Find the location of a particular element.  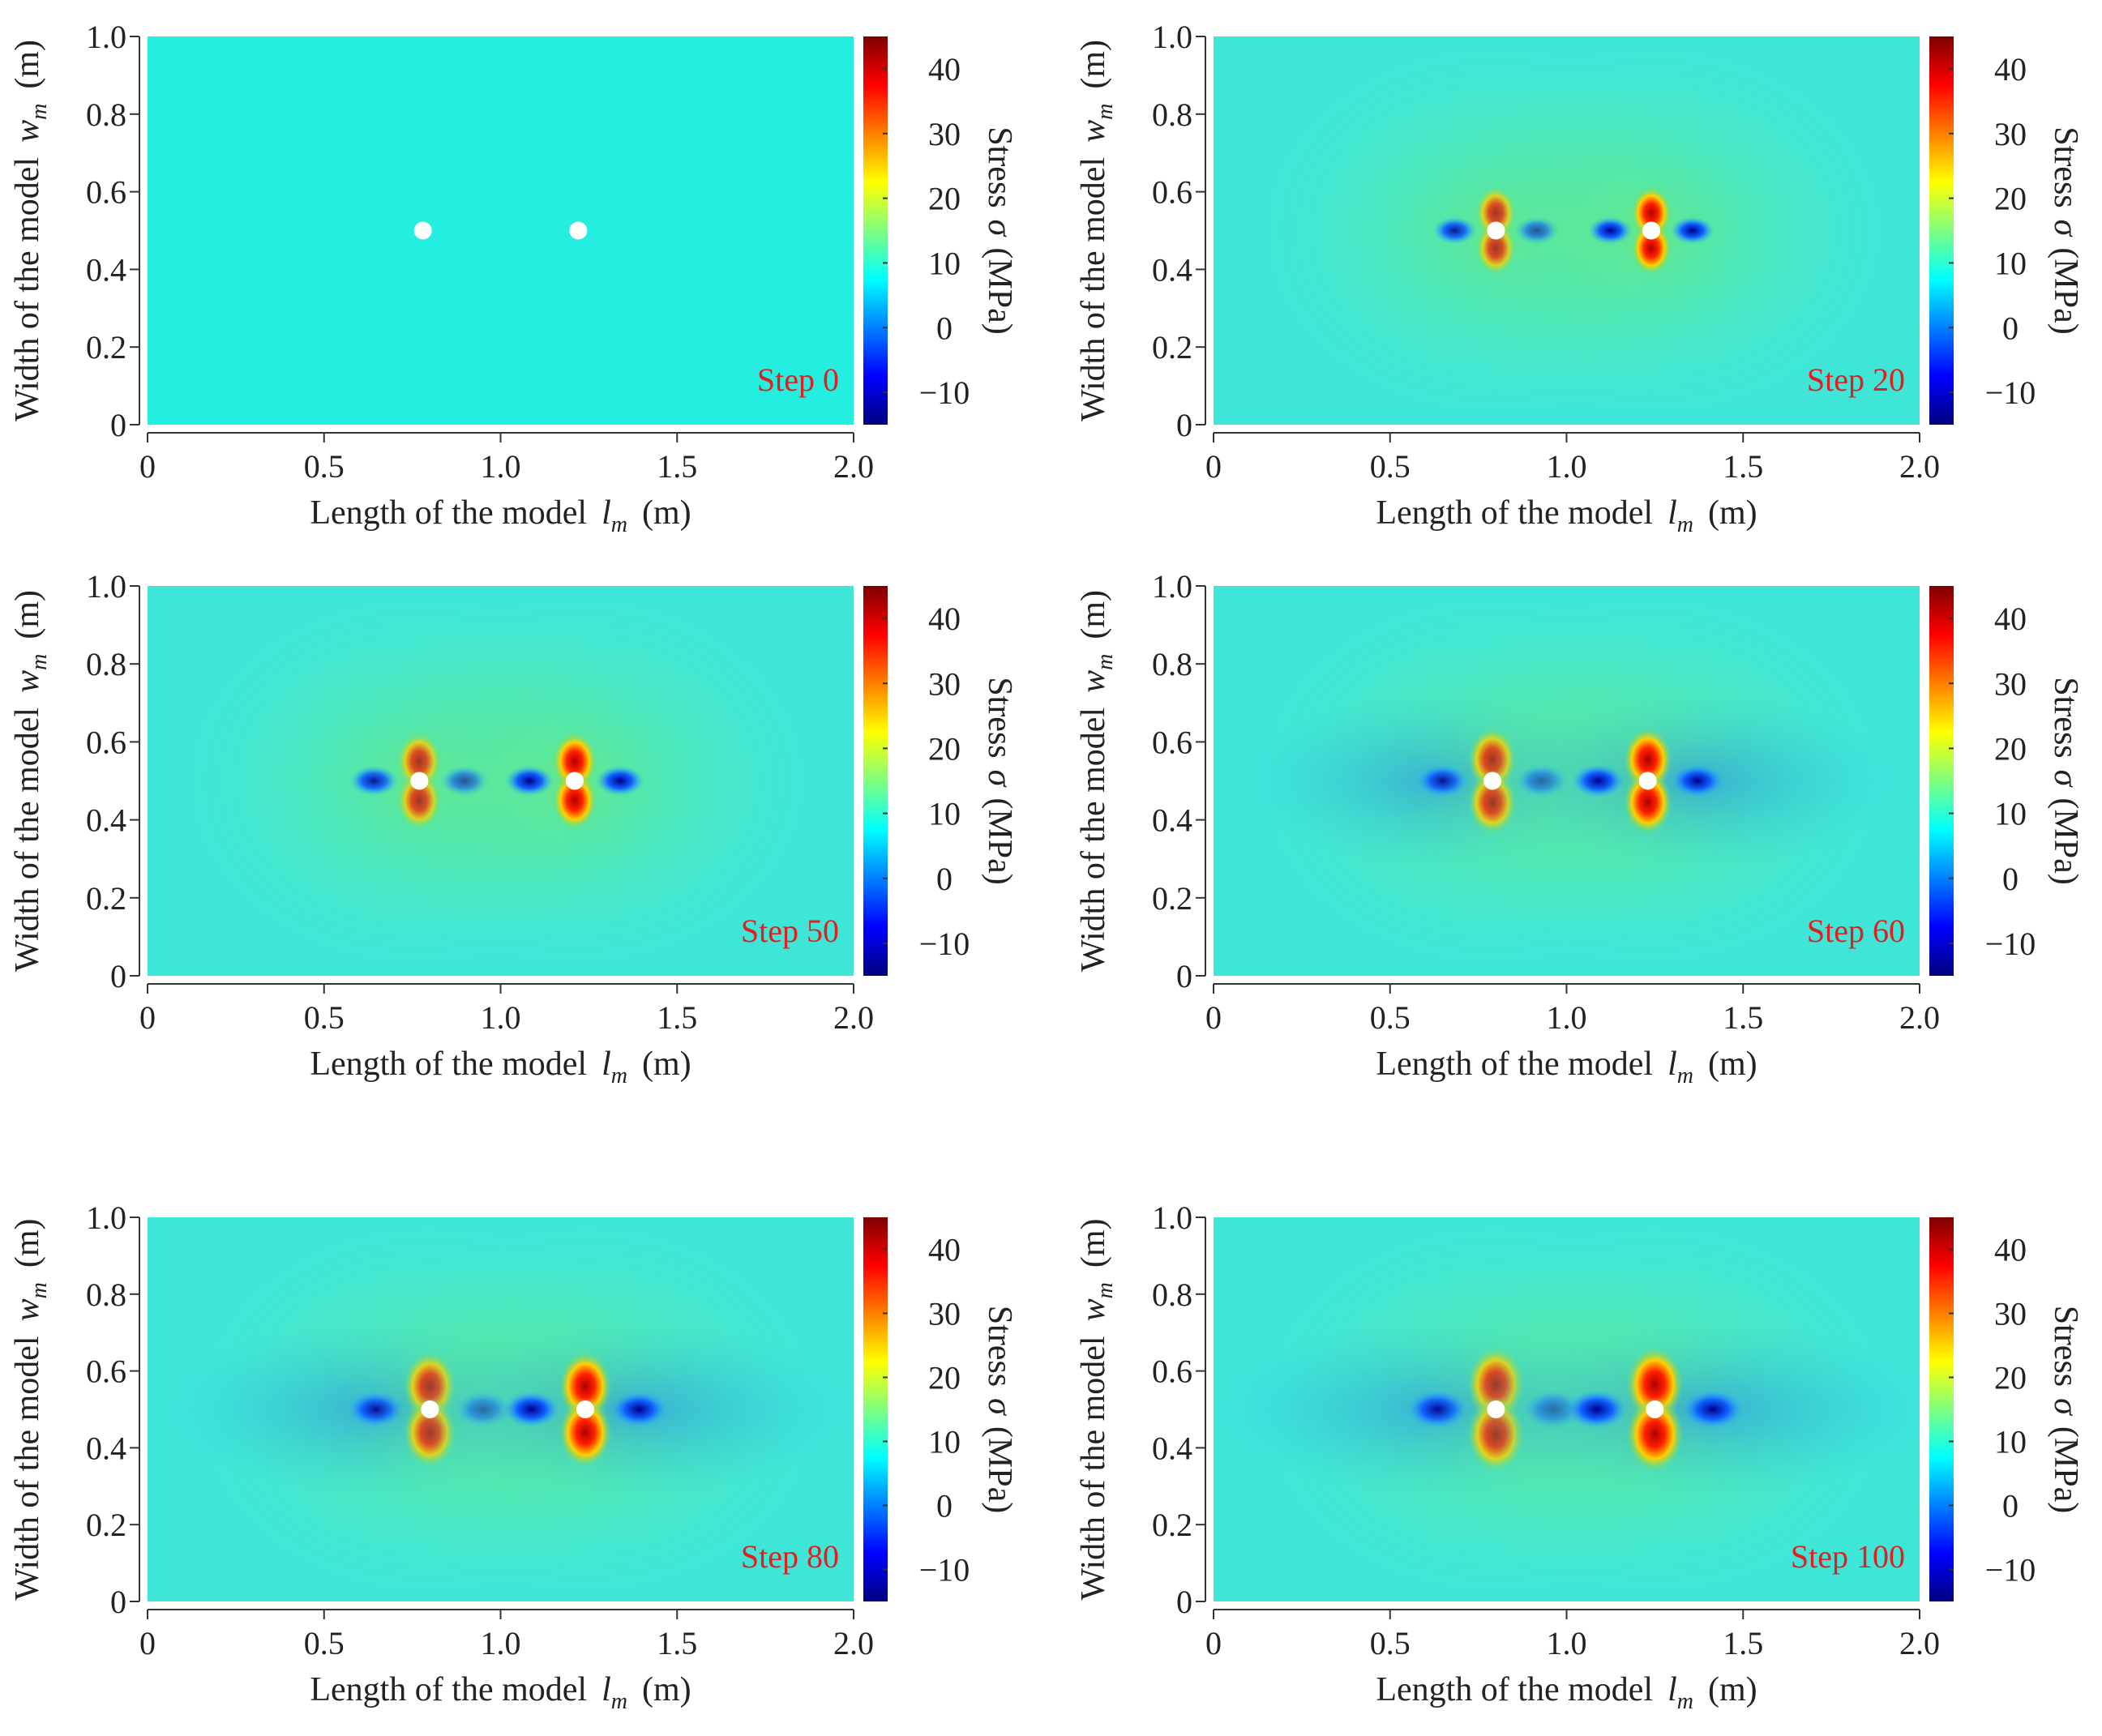

colorbar-label: Stress σ (MPa) is located at coordinates (2065, 230).